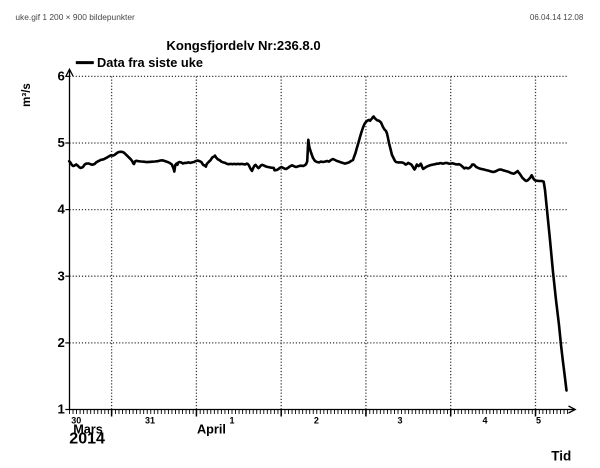 The width and height of the screenshot is (600, 468). Describe the element at coordinates (61, 75) in the screenshot. I see `svg-text: 6` at that location.